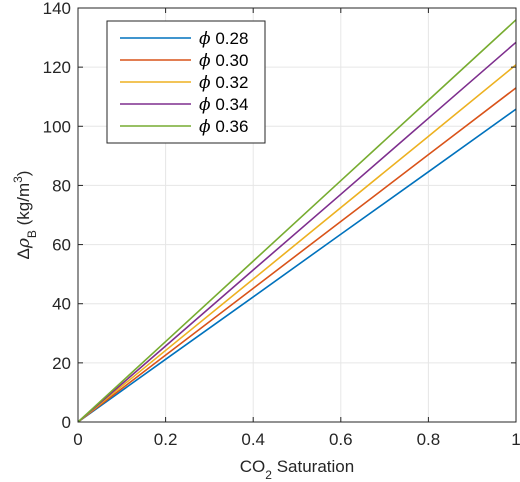  I want to click on y-tick-label: 140, so click(57, 9).